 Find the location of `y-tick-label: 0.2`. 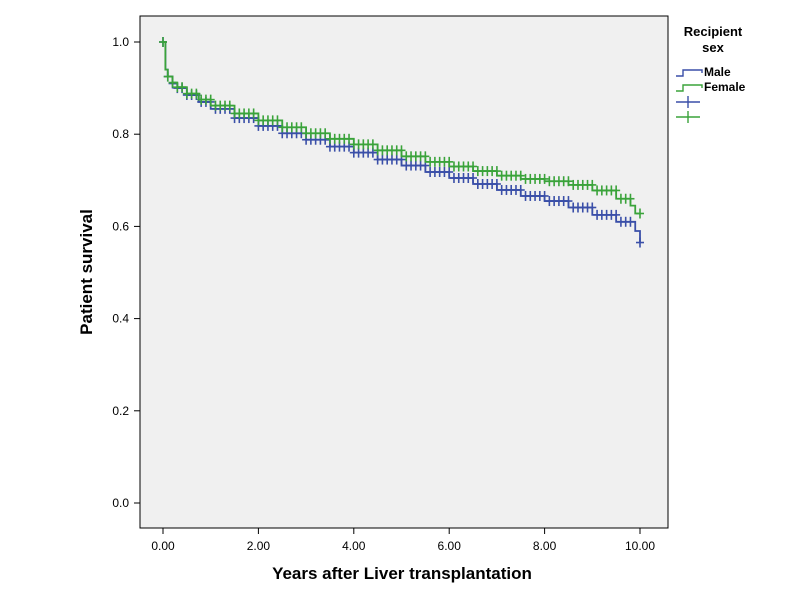

y-tick-label: 0.2 is located at coordinates (120, 411).